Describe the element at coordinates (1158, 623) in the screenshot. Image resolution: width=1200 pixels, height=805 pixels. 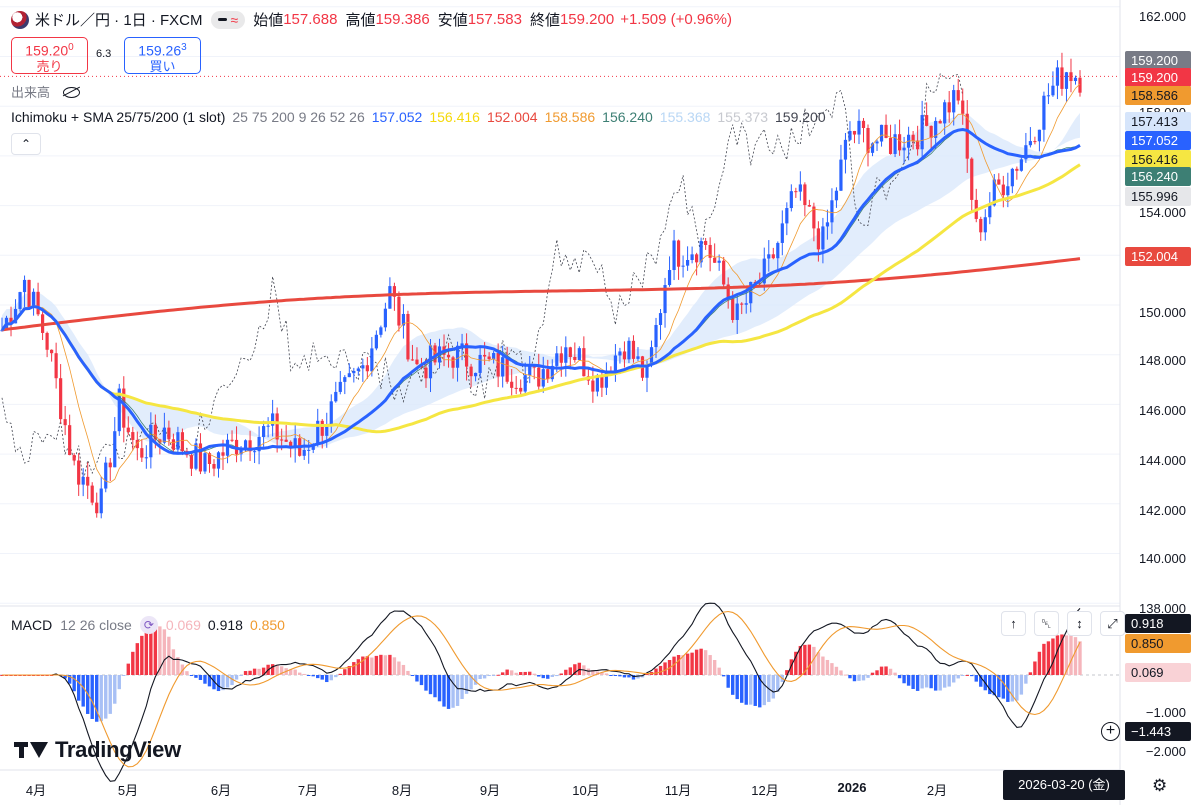
I see `macd-tag: 0.918` at that location.